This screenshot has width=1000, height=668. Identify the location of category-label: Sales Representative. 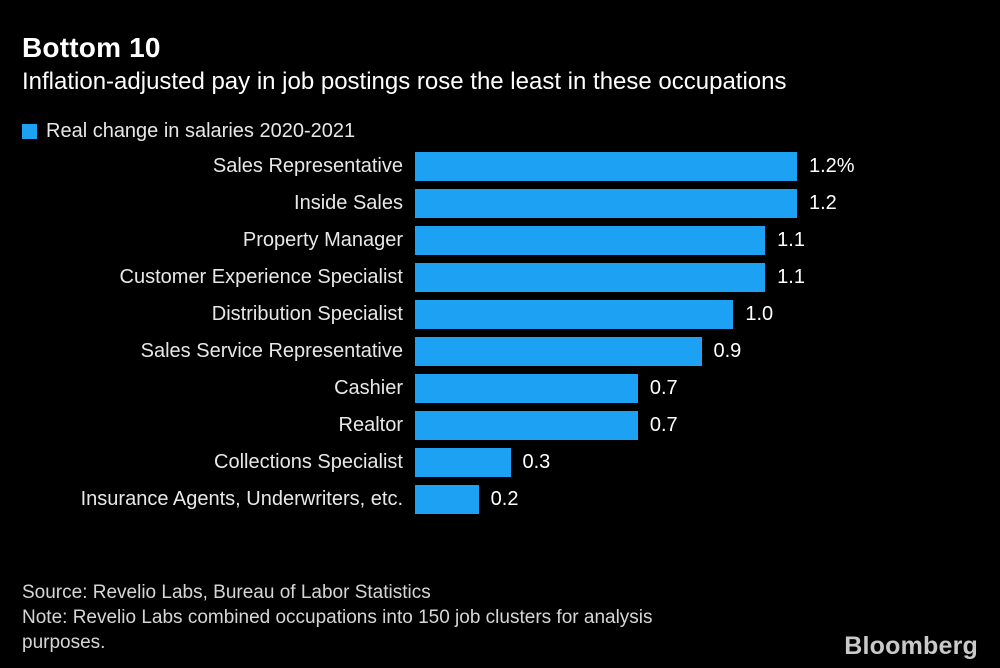
(307, 166).